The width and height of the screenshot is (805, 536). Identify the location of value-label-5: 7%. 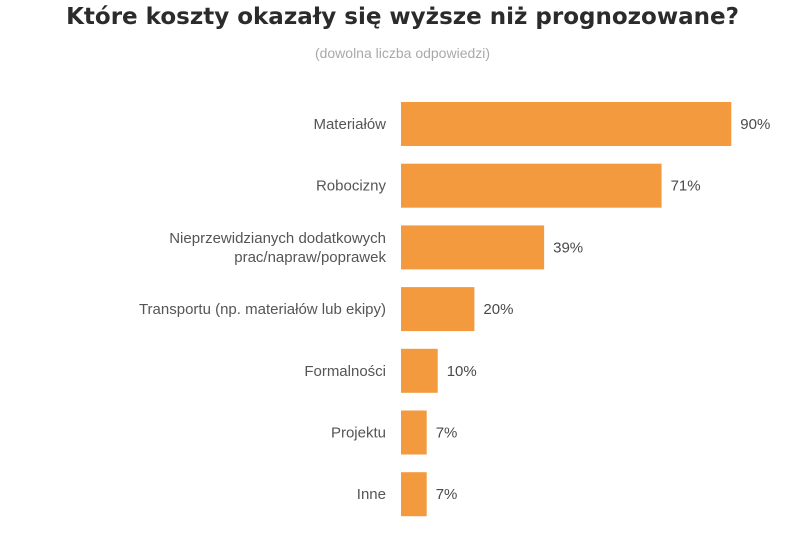
(447, 433).